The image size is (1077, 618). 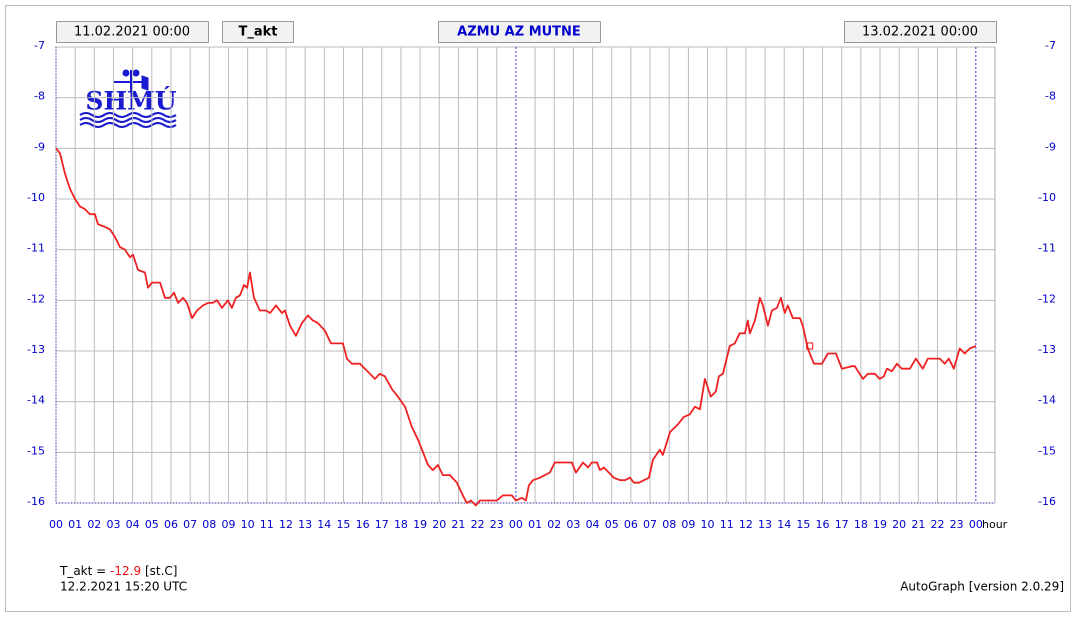 I want to click on end-label: 13.02.2021 00:00, so click(x=920, y=32).